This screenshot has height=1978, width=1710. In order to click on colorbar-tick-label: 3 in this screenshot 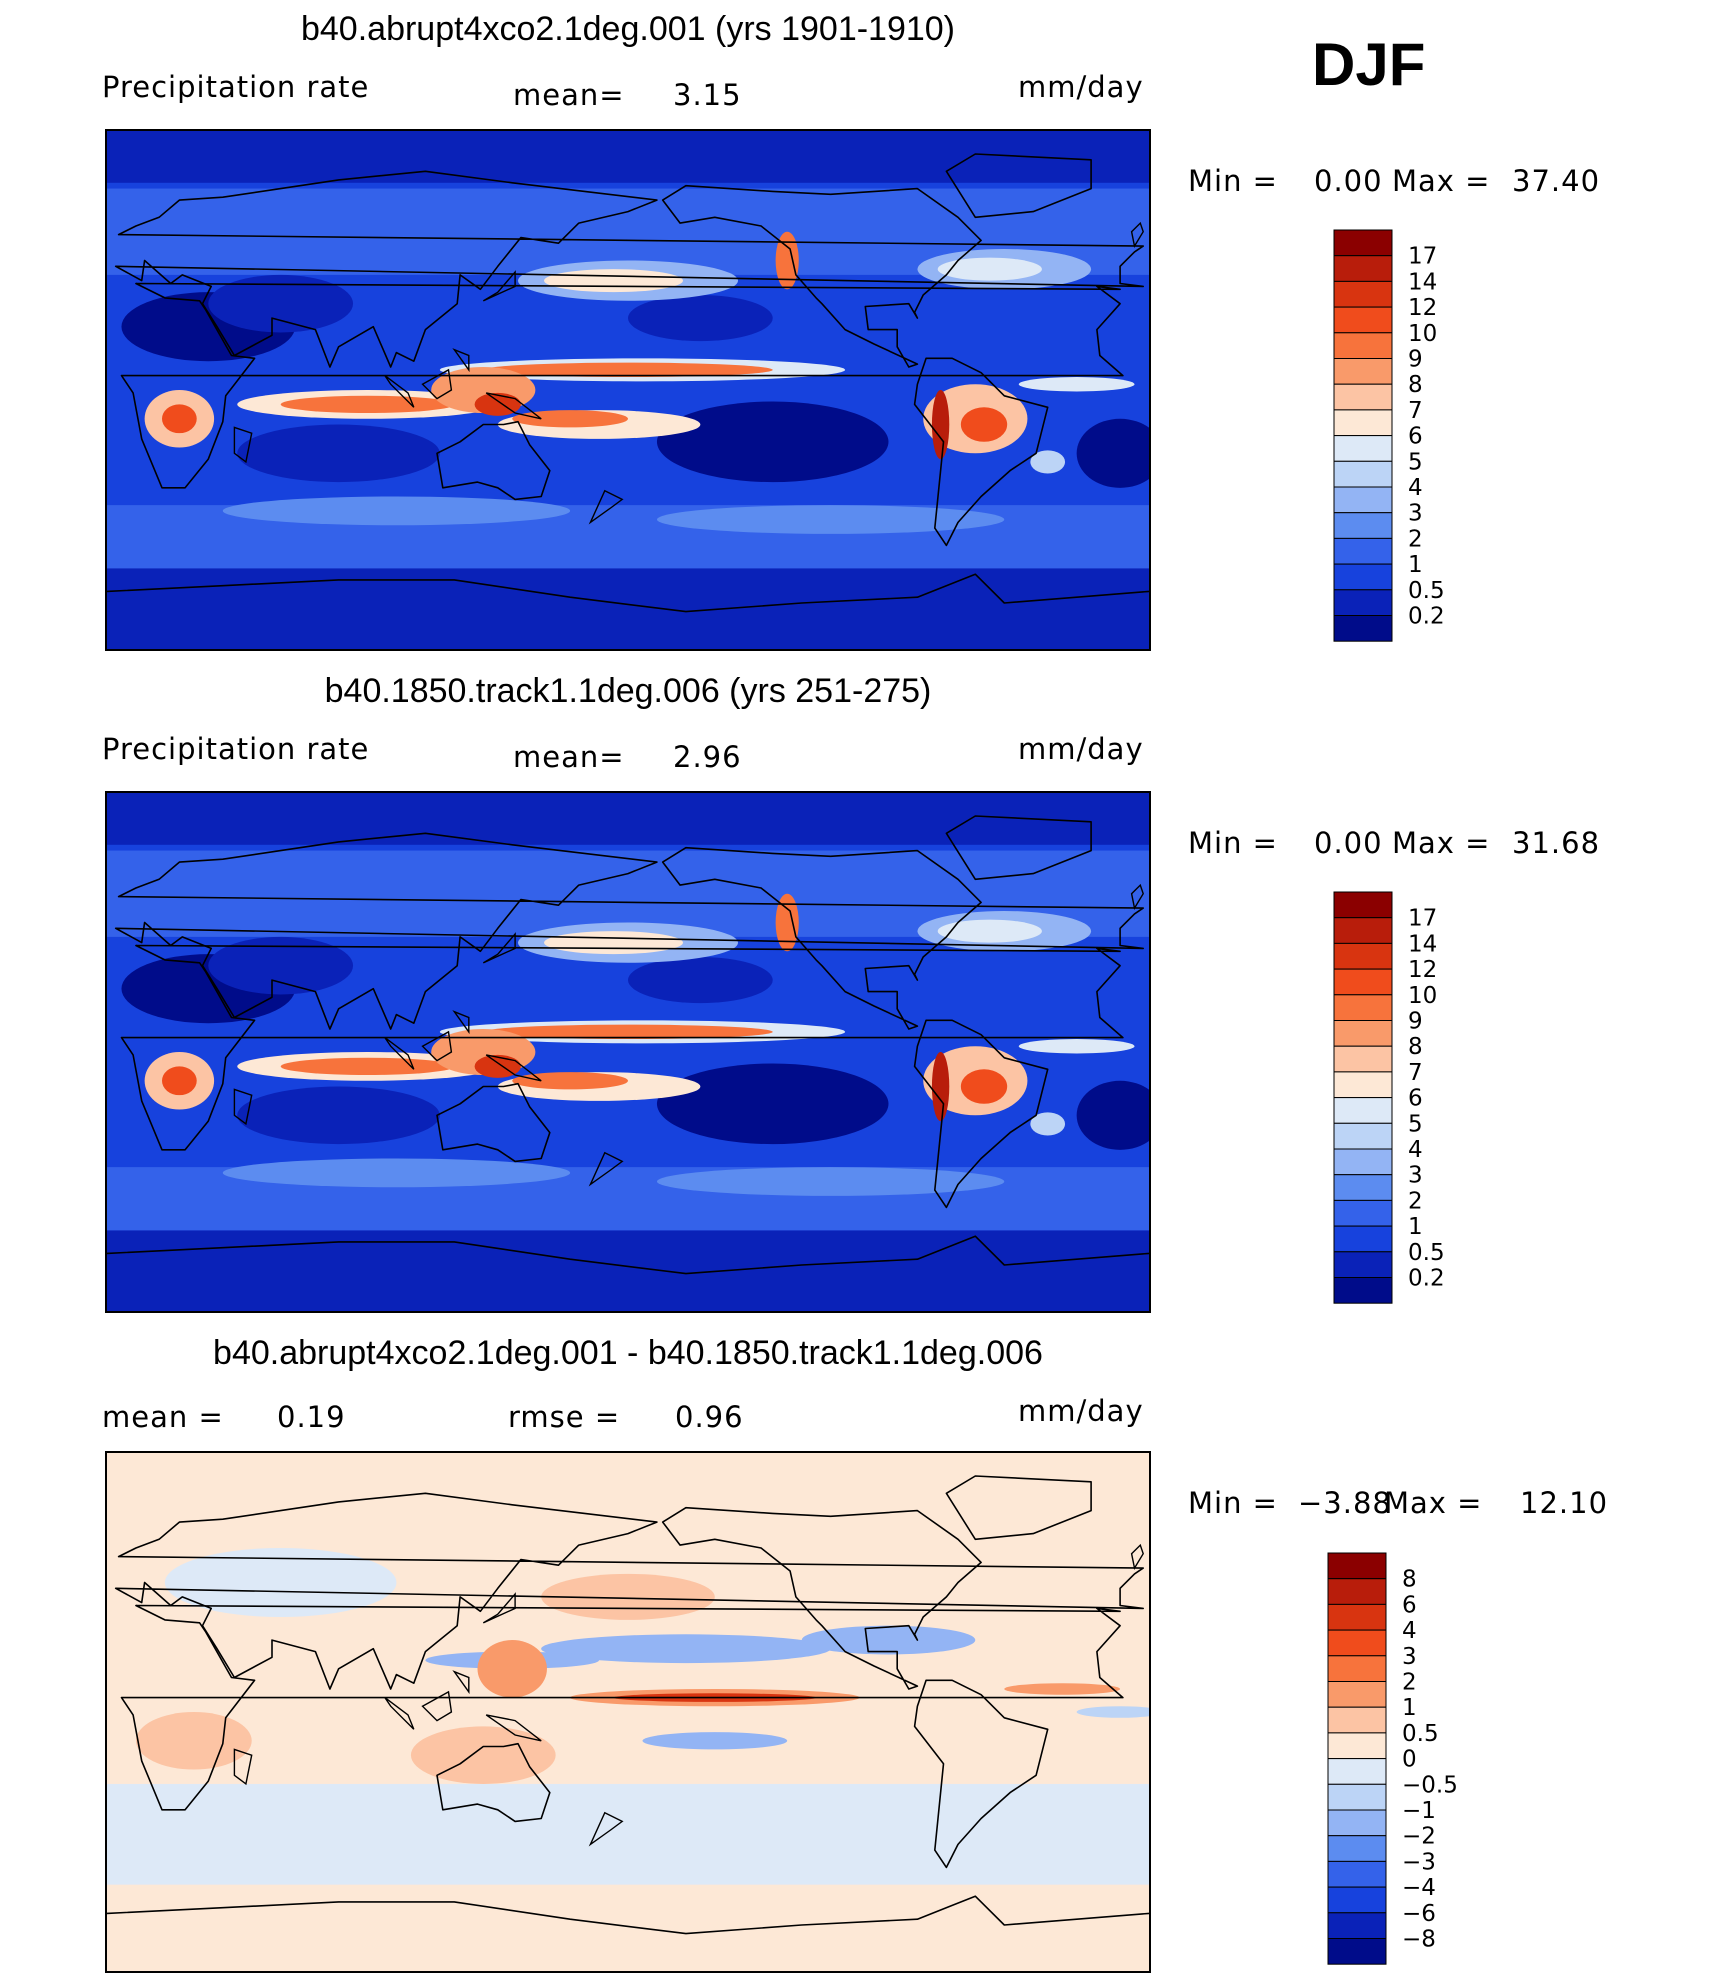, I will do `click(1415, 1176)`.